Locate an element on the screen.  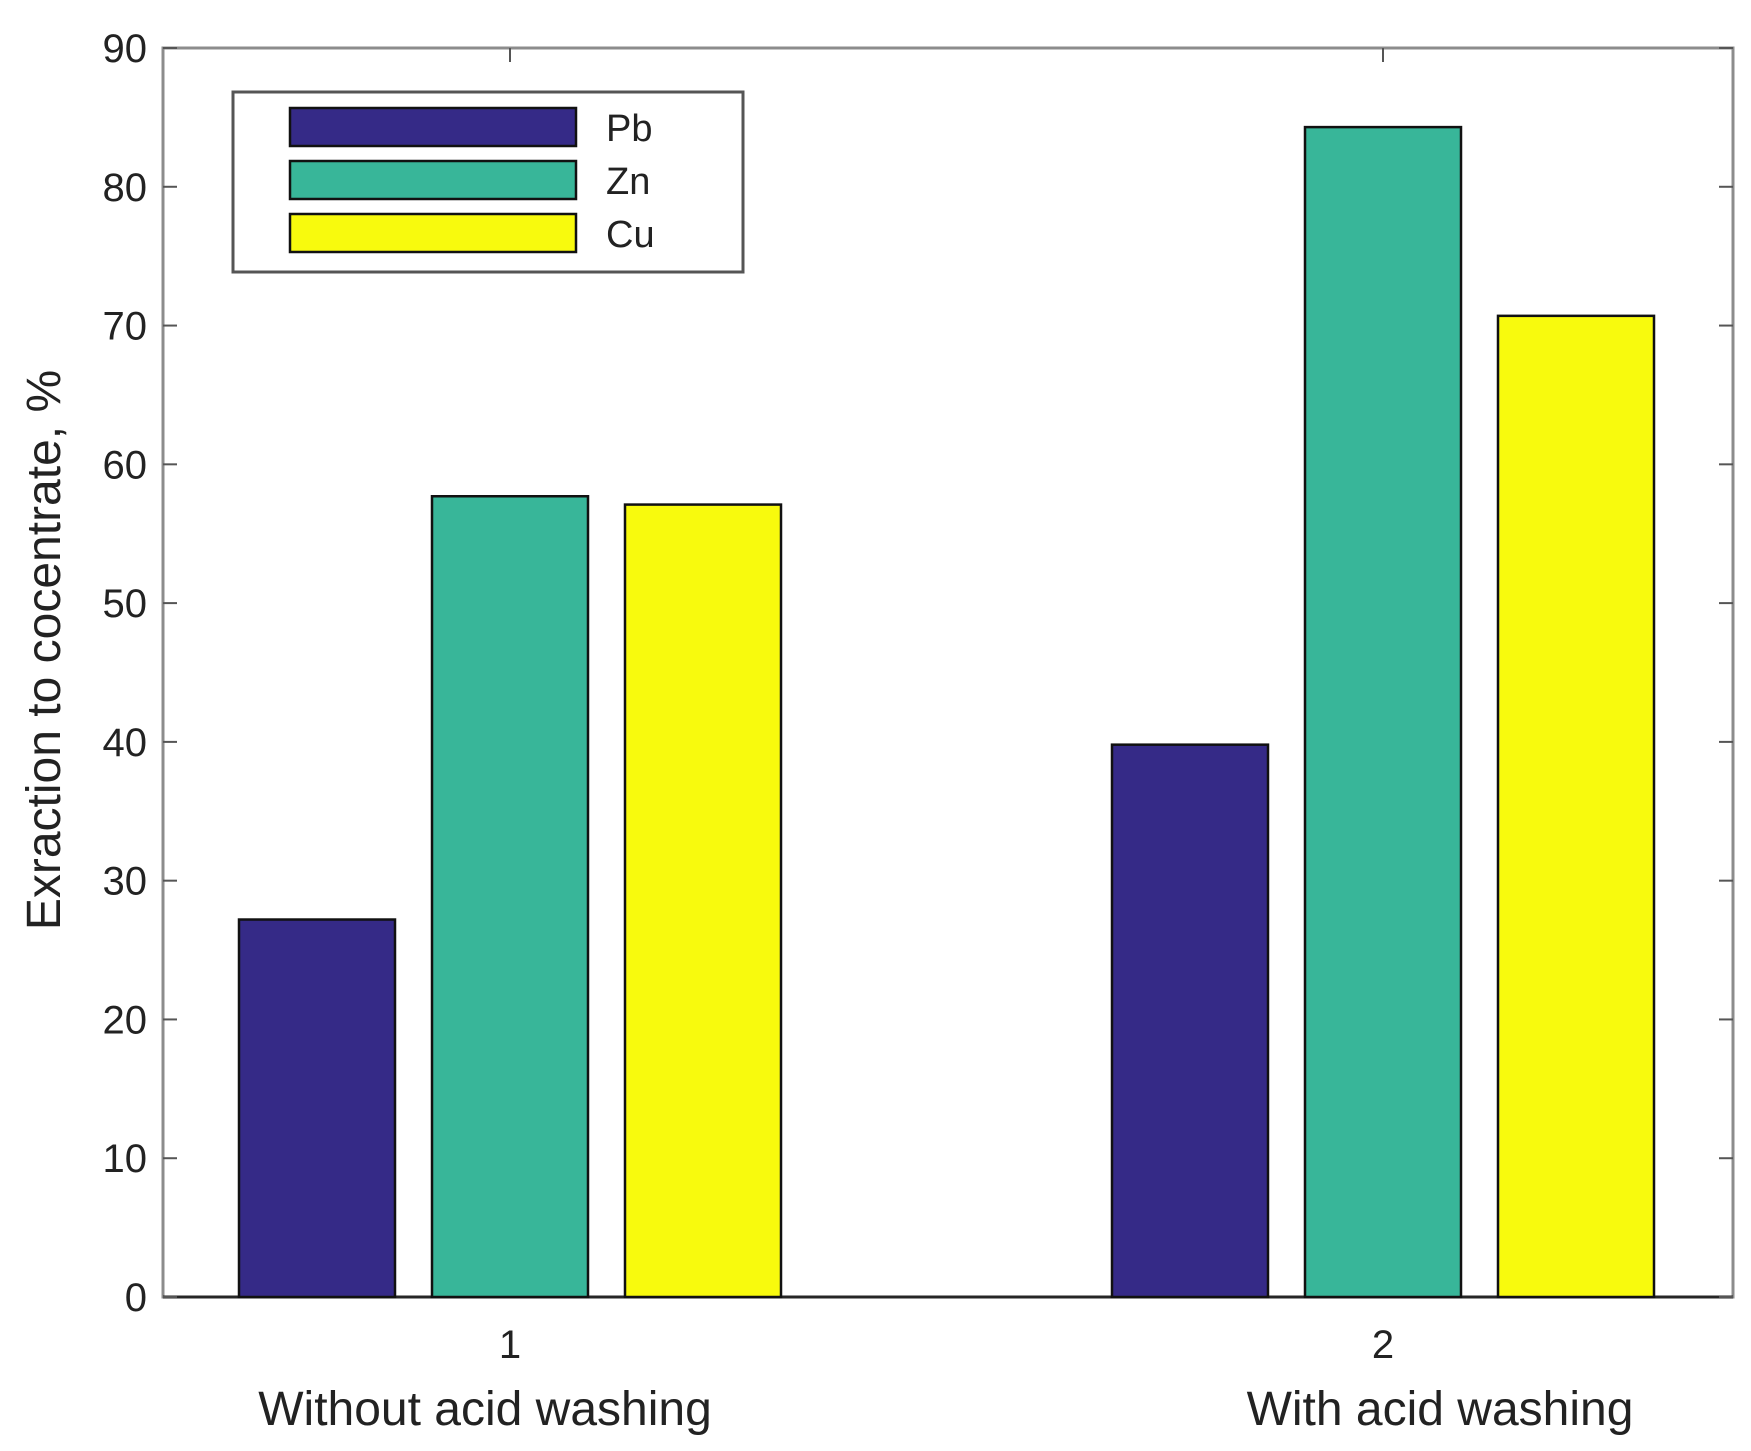
legend: Pb Zn Cu is located at coordinates (488, 182).